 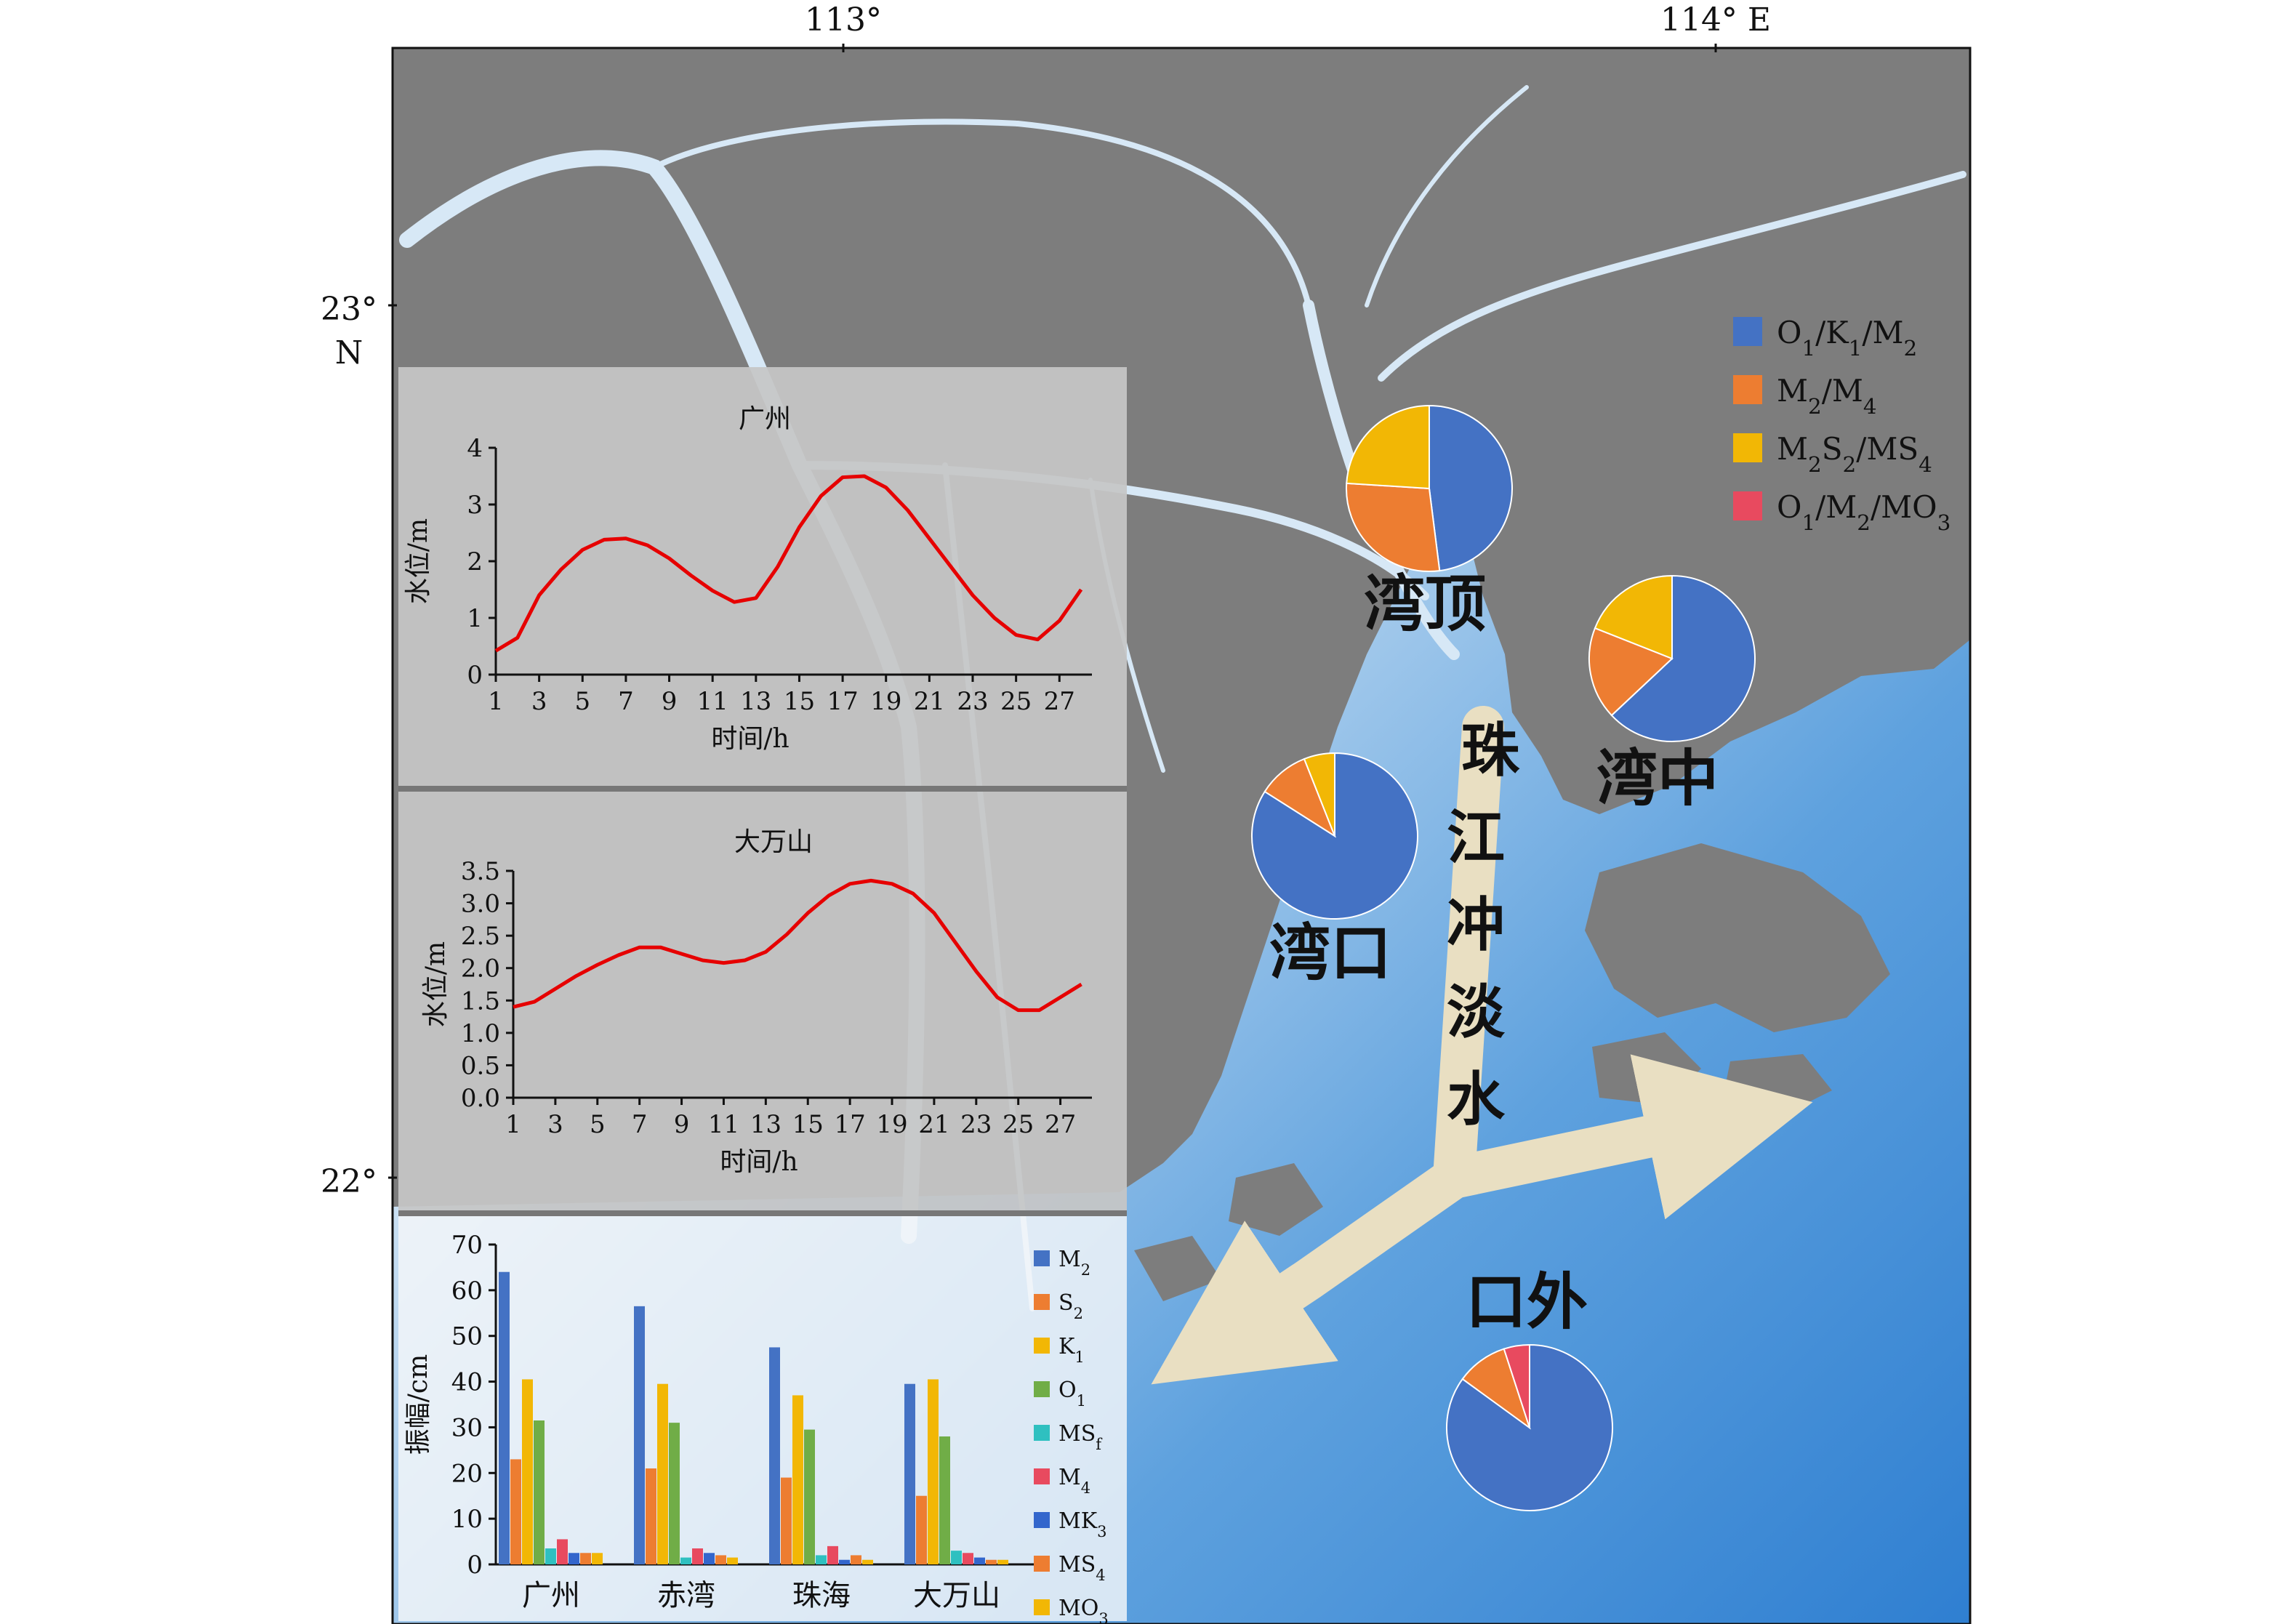 I want to click on category-label: 珠海, so click(x=821, y=1595).